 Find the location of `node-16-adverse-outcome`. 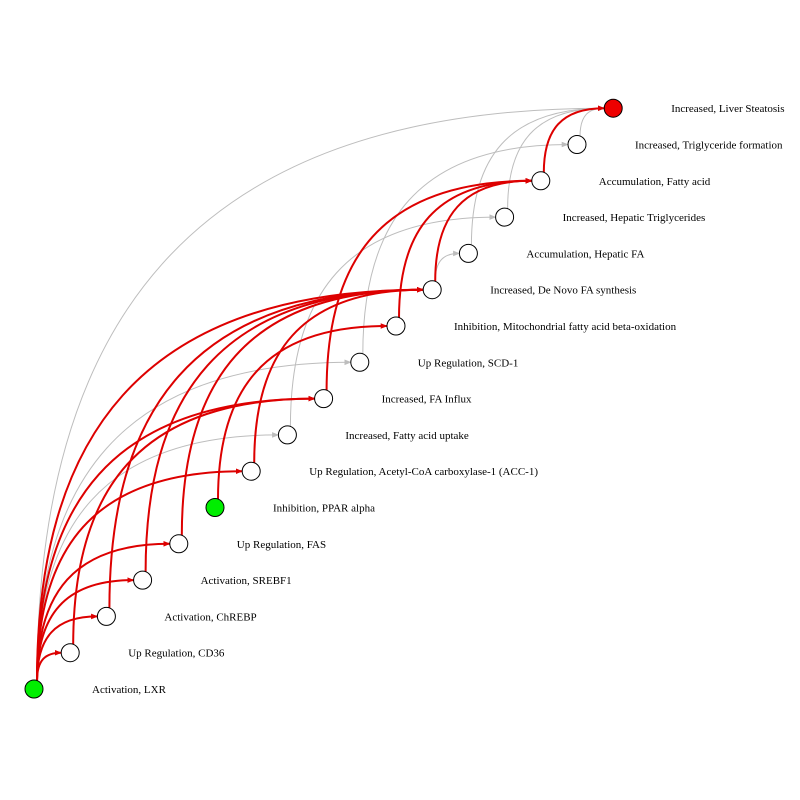

node-16-adverse-outcome is located at coordinates (613, 108).